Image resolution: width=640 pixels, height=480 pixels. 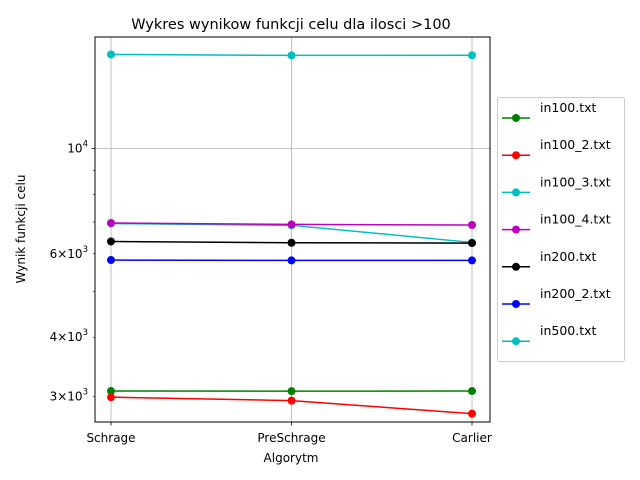 I want to click on legend-entry: in500.txt, so click(x=549, y=334).